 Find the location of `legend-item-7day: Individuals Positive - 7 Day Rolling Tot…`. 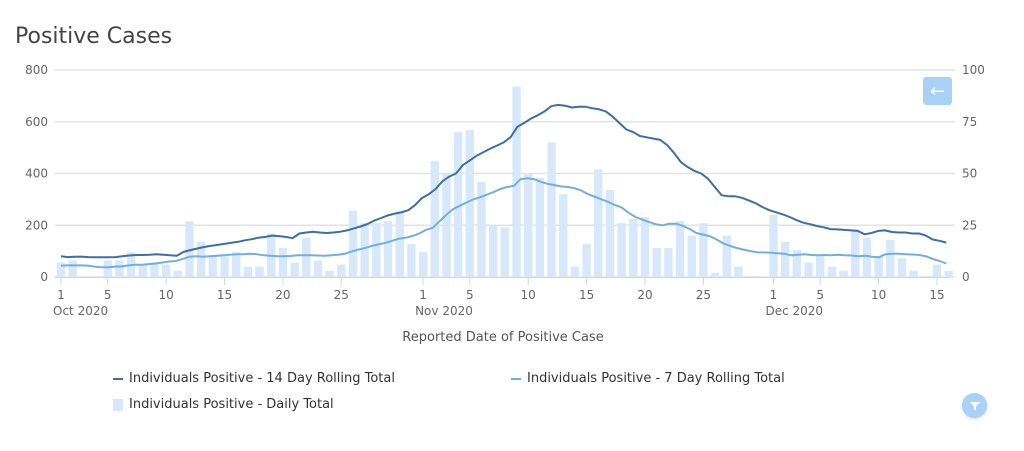

legend-item-7day: Individuals Positive - 7 Day Rolling Tot… is located at coordinates (648, 378).